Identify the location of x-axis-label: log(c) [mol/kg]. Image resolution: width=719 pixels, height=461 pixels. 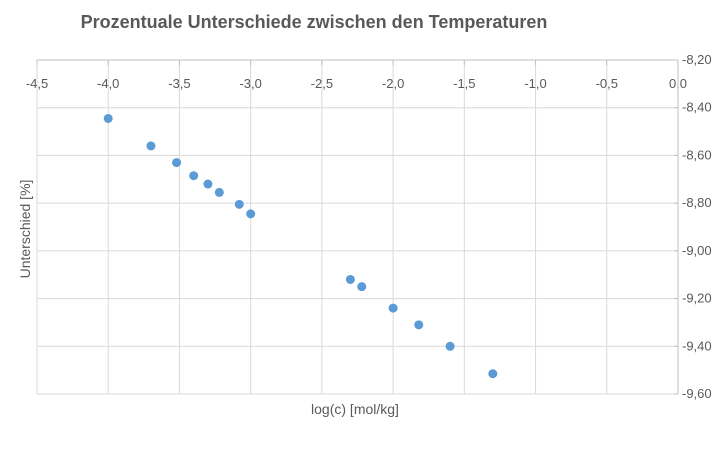
(355, 409).